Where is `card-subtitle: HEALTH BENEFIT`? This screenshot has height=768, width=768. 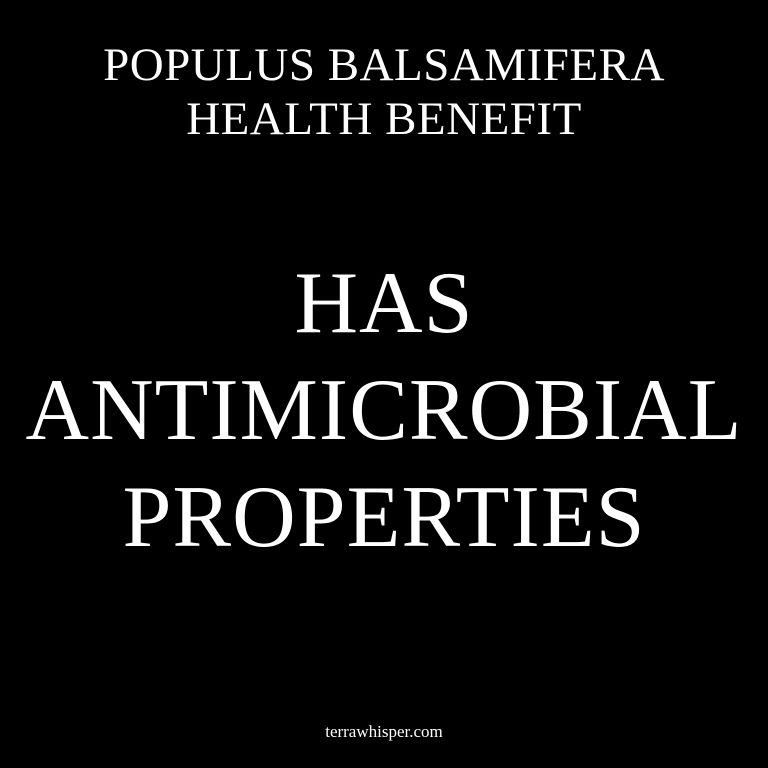 card-subtitle: HEALTH BENEFIT is located at coordinates (384, 119).